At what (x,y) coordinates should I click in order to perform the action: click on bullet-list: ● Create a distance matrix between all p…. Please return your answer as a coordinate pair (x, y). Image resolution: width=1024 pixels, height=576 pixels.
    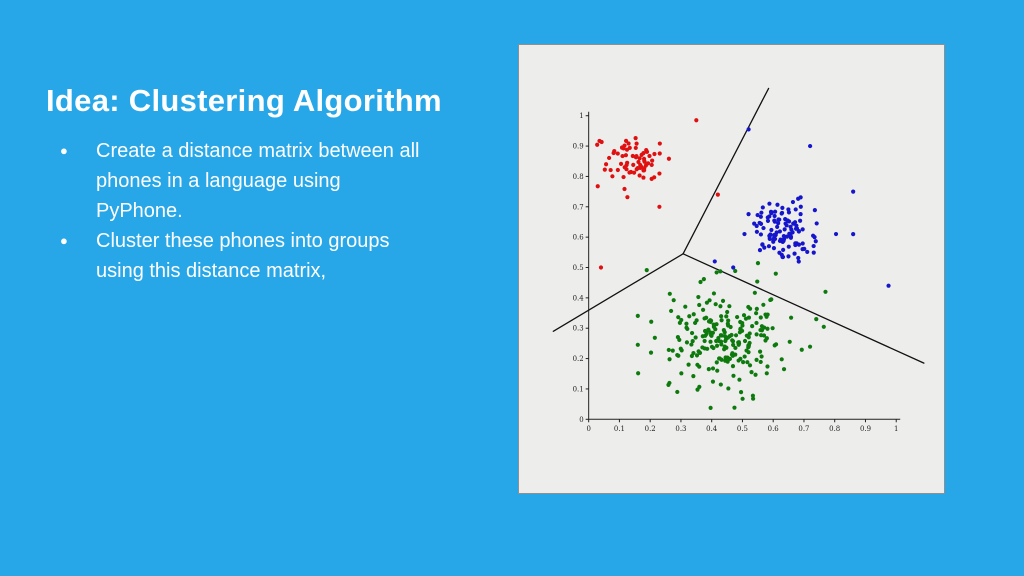
    Looking at the image, I should click on (280, 211).